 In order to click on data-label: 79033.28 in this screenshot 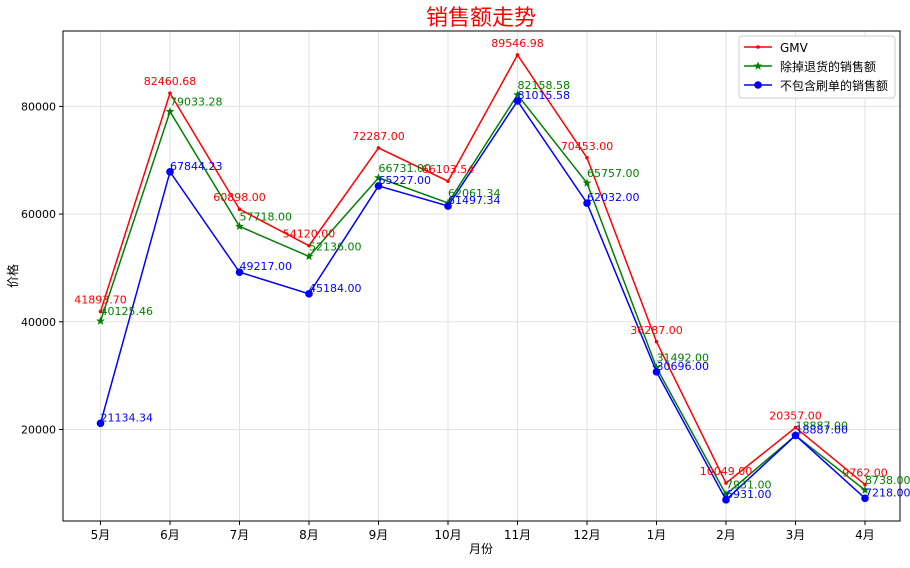, I will do `click(196, 102)`.